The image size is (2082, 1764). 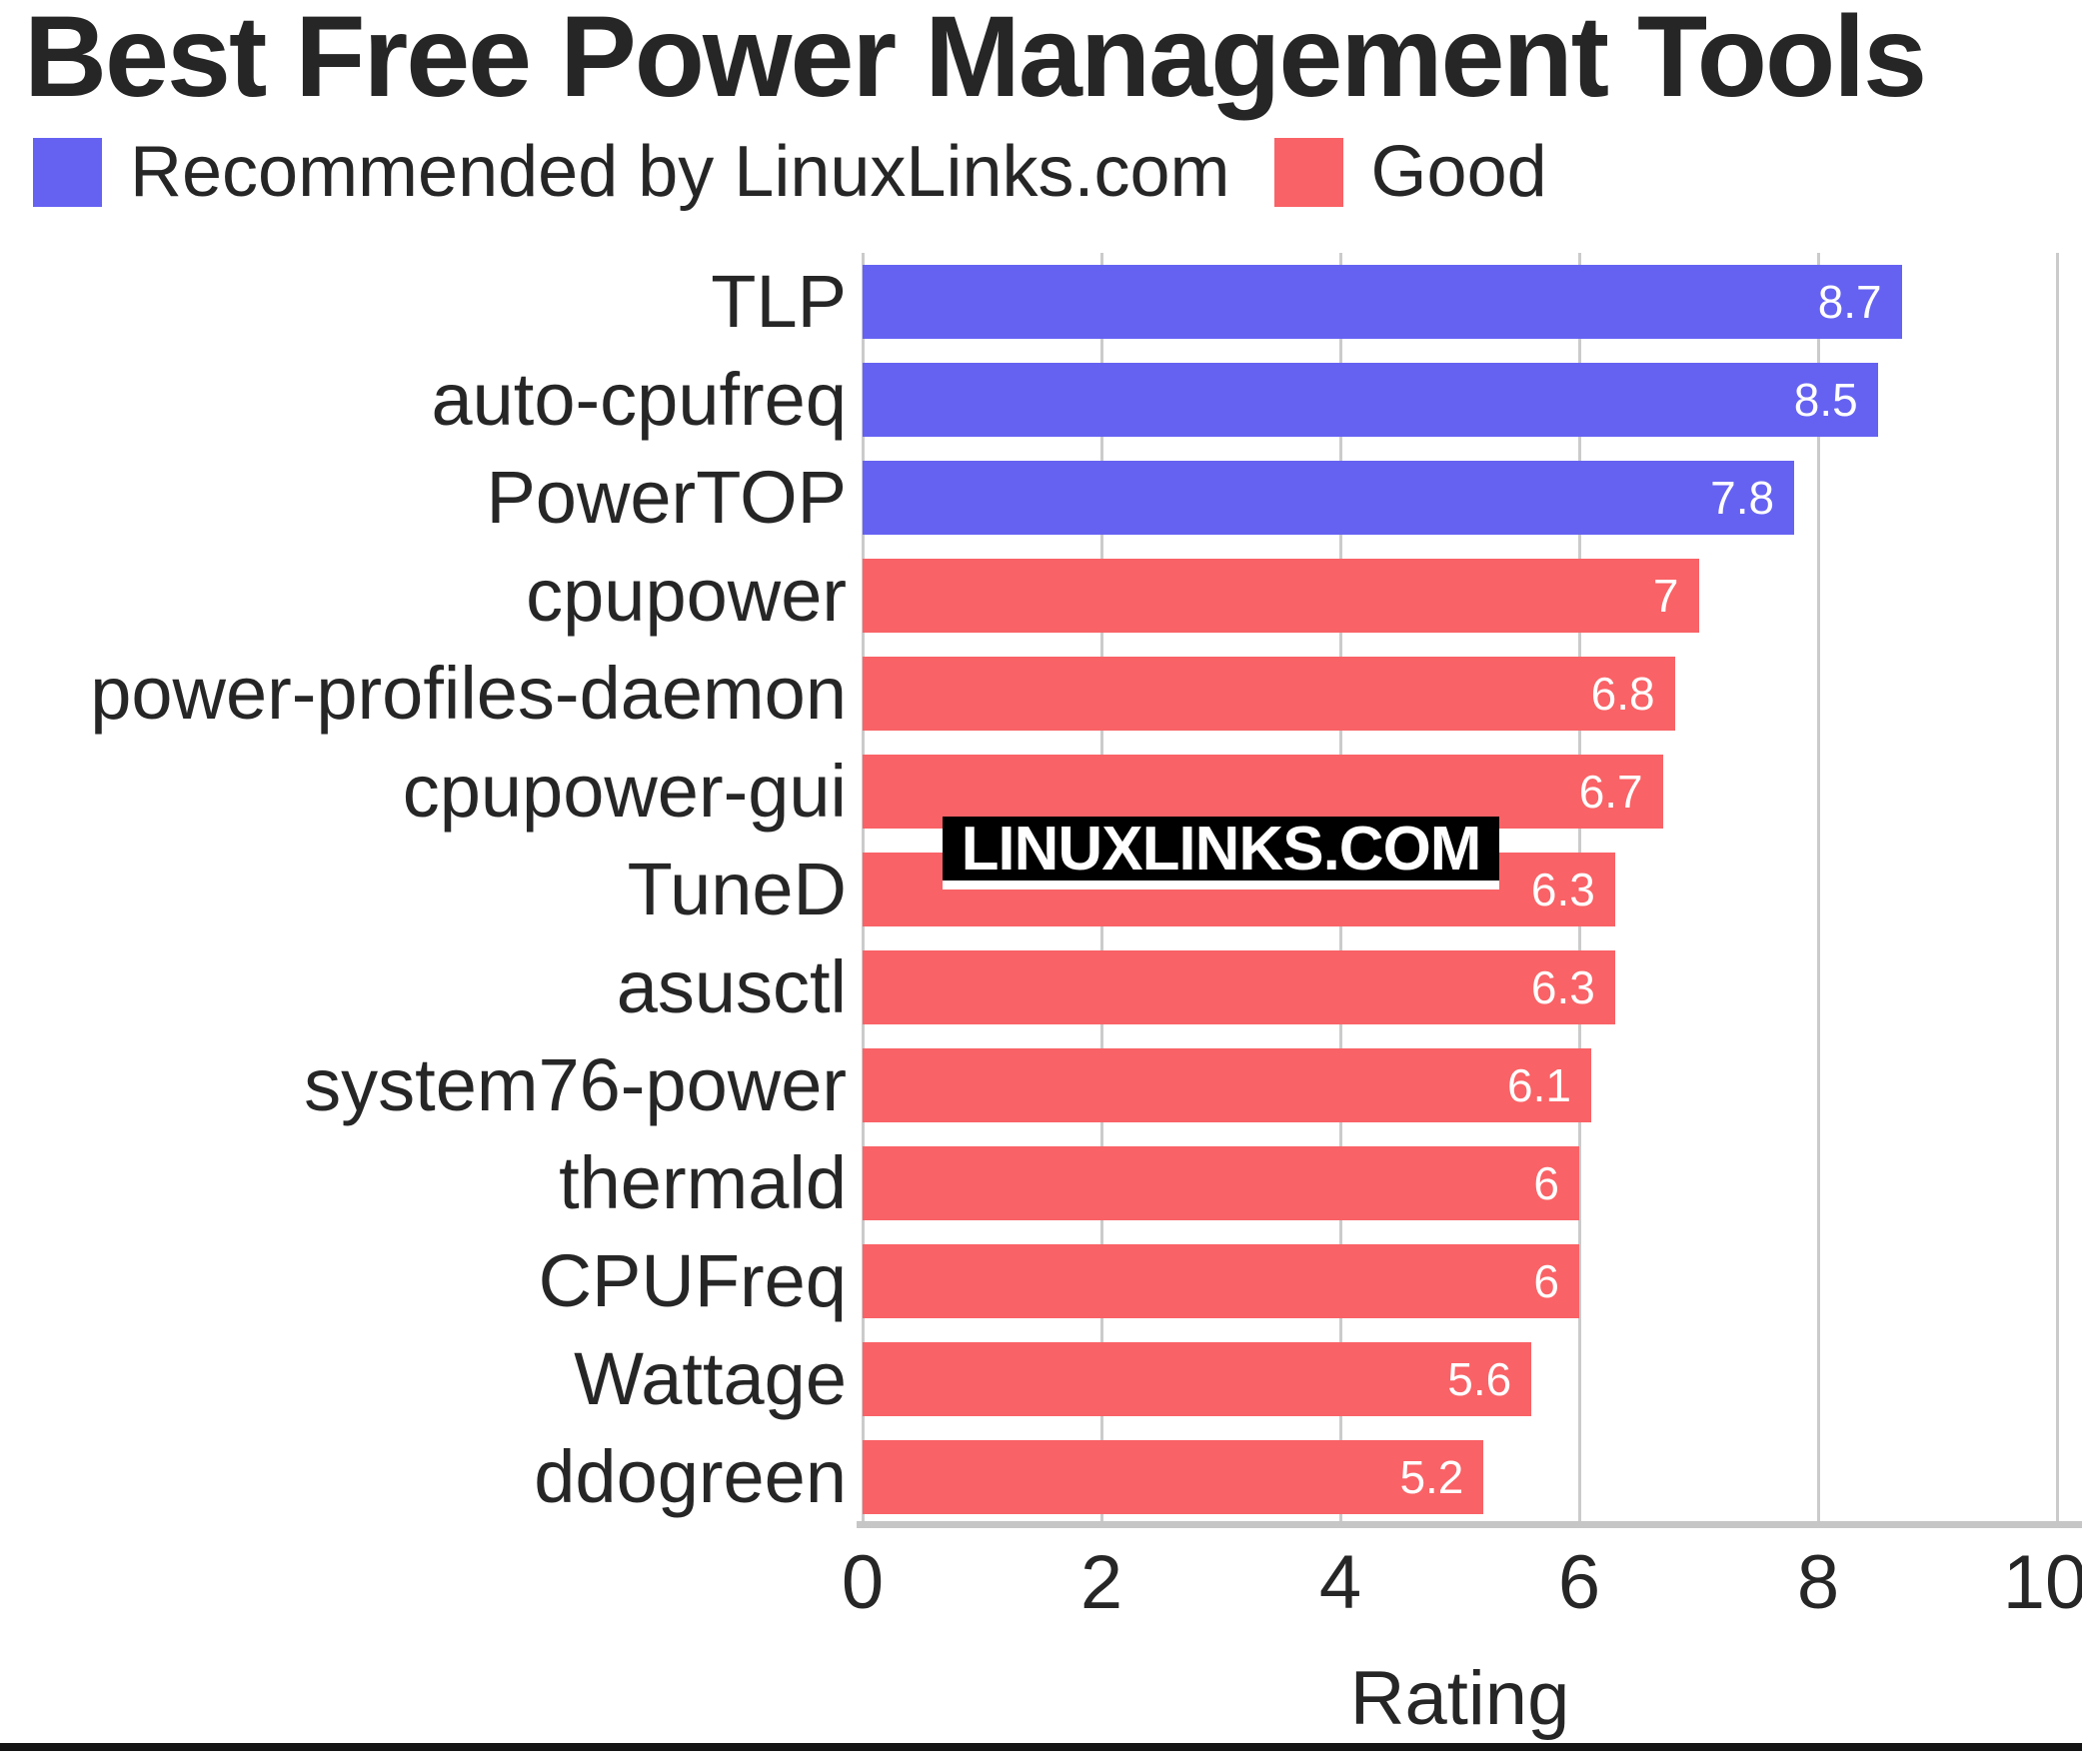 I want to click on bar-value-label: 8.5, so click(x=1825, y=400).